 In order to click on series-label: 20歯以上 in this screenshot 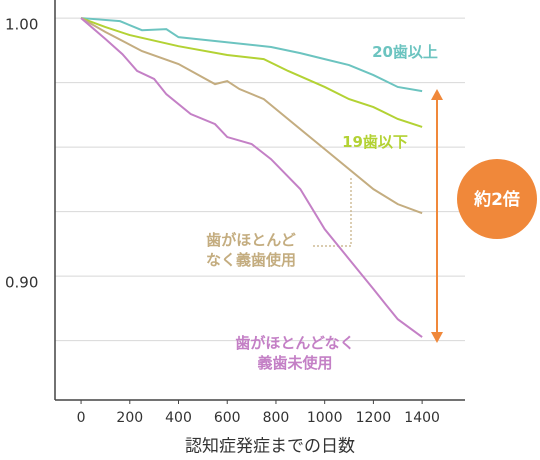, I will do `click(405, 52)`.